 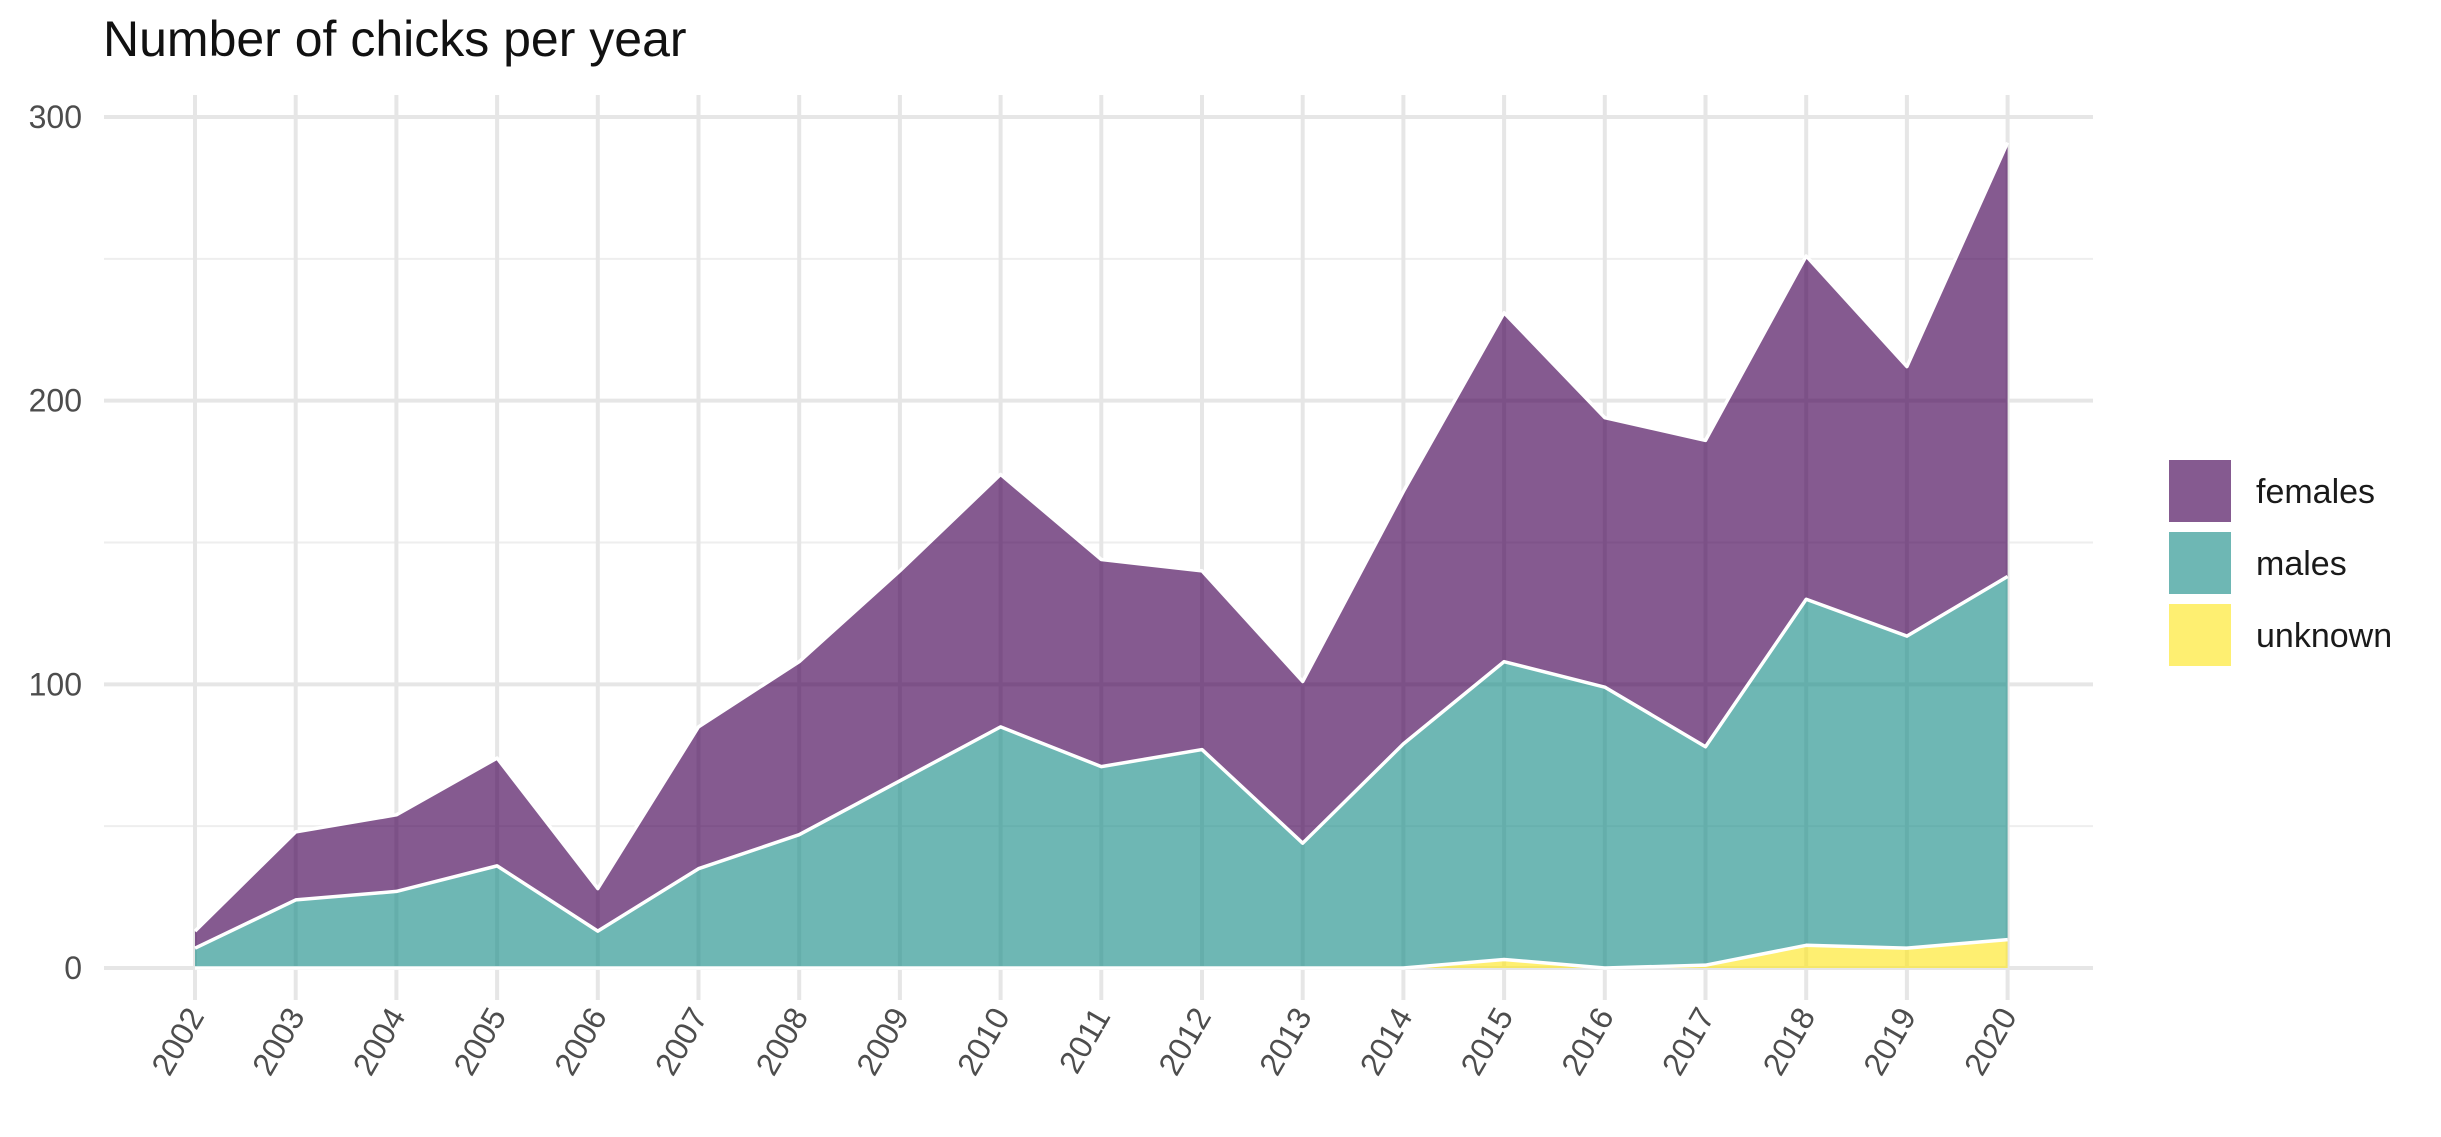 I want to click on x-tick-label: 2006, so click(x=580, y=1042).